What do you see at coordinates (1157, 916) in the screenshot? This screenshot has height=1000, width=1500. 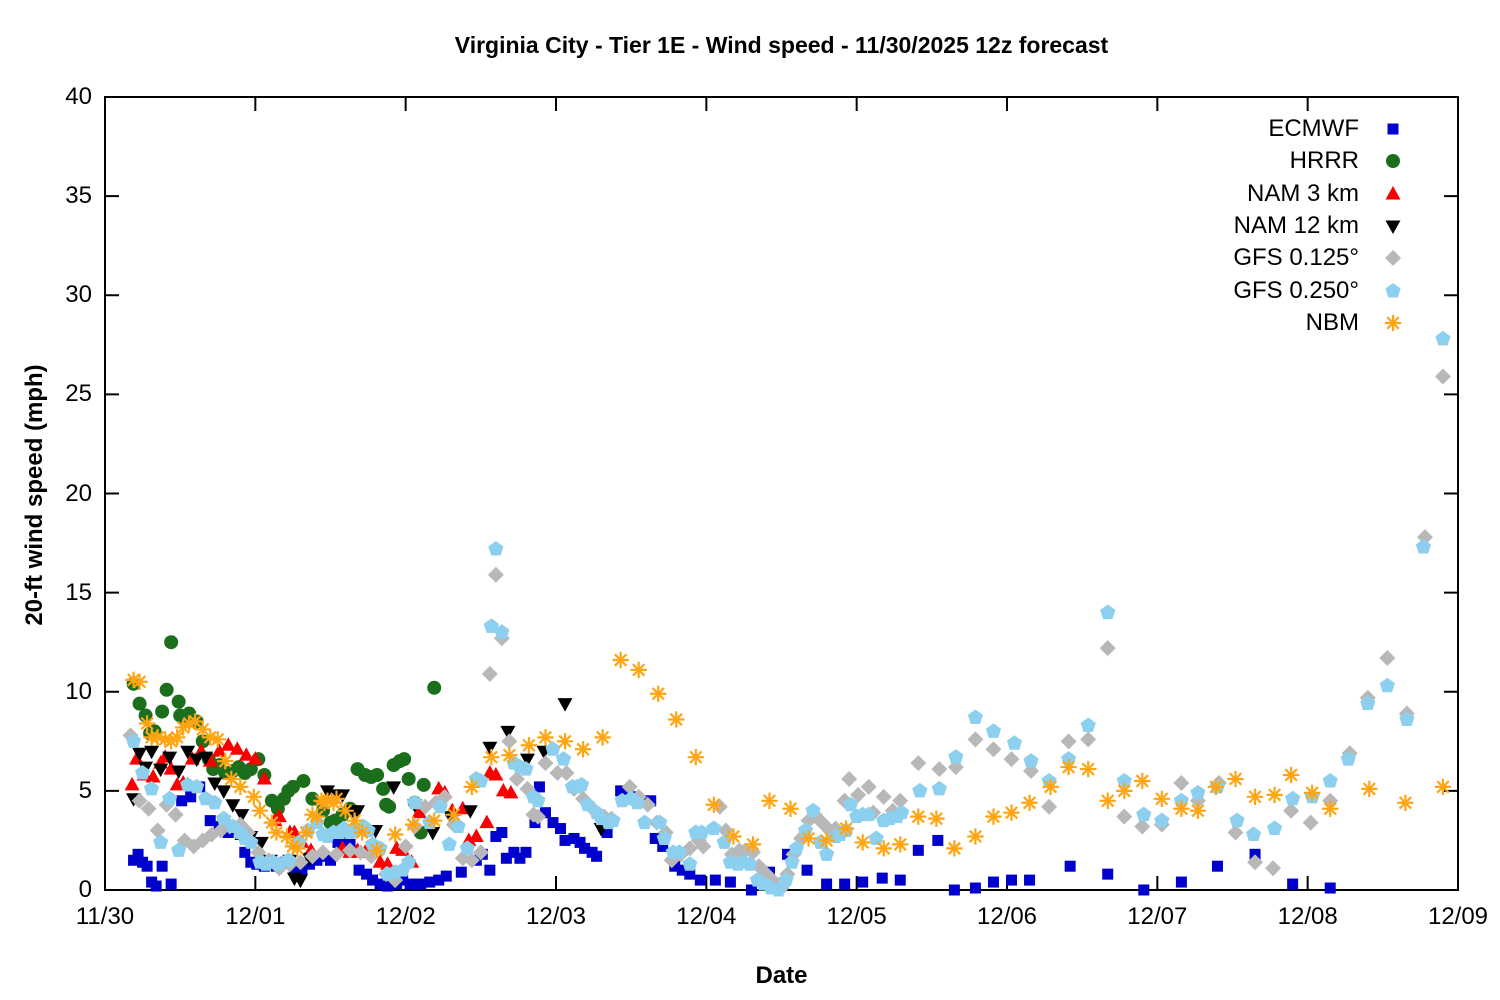 I see `x-tick-label: 12/07` at bounding box center [1157, 916].